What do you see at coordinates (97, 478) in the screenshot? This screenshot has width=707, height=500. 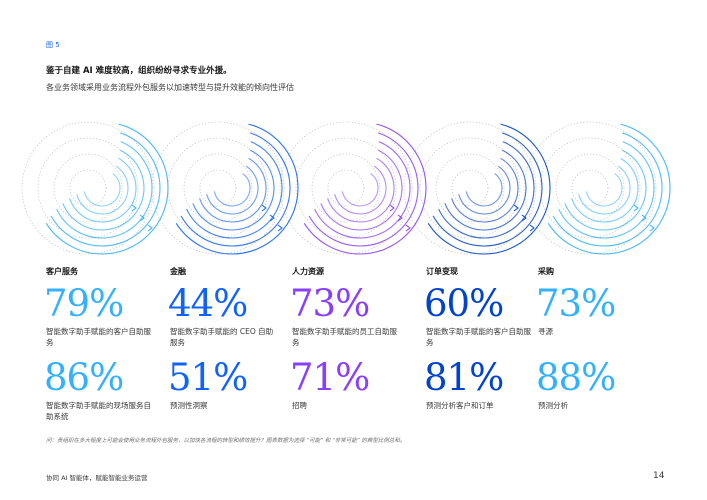 I see `footer-title: 协同 AI 智能体，赋能智能业务运营` at bounding box center [97, 478].